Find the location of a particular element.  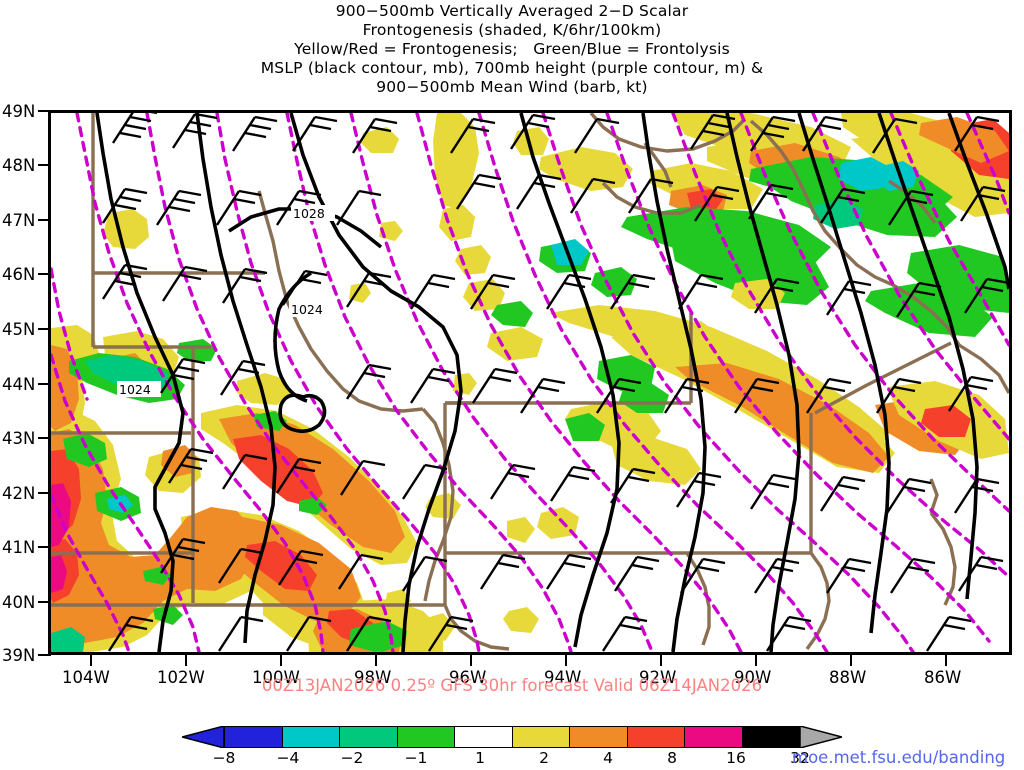

x-label-92w: 92W is located at coordinates (658, 677).